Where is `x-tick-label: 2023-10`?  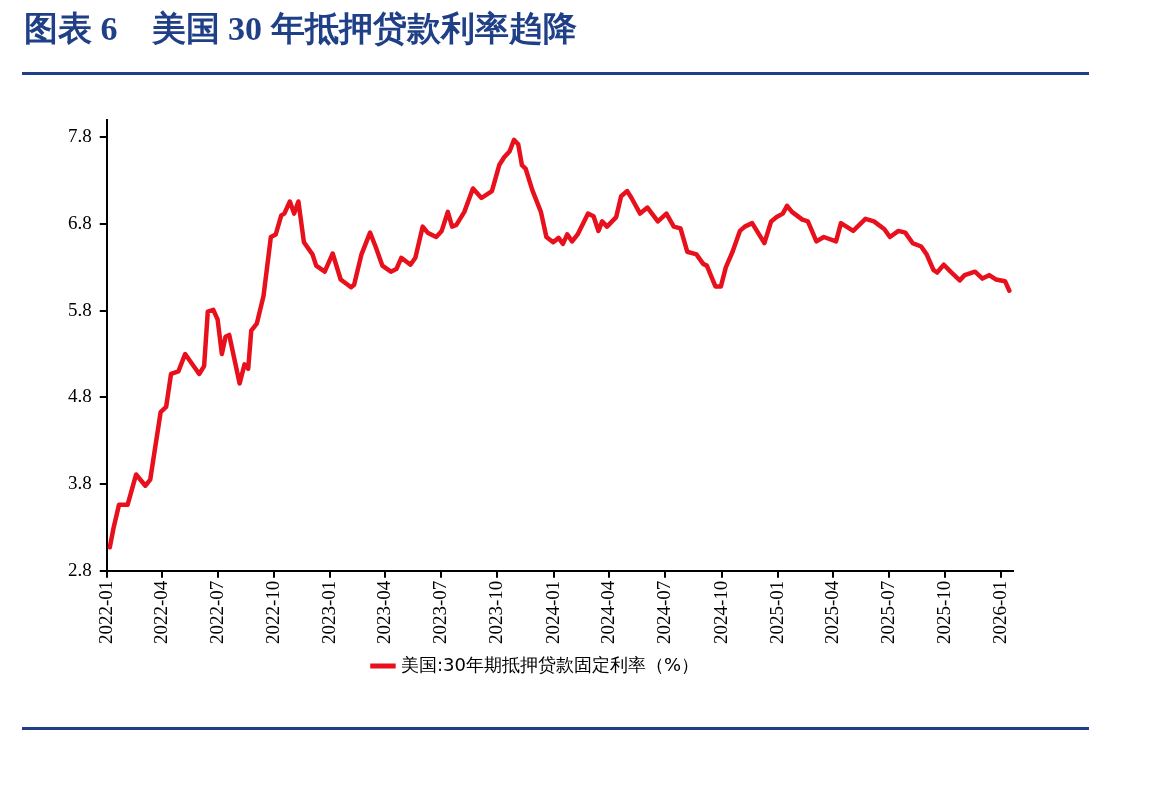
x-tick-label: 2023-10 is located at coordinates (496, 612).